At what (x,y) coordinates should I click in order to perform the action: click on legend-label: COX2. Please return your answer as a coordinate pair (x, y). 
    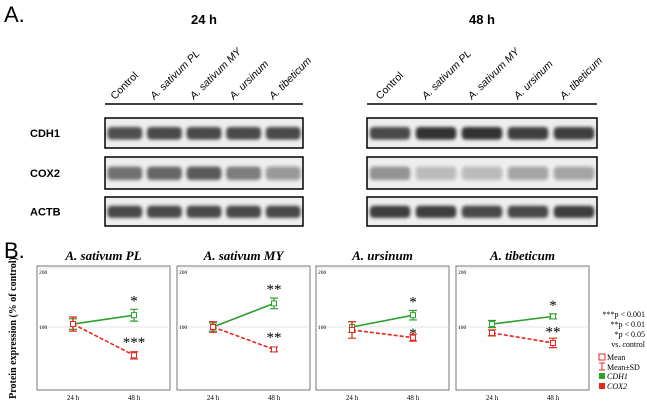
    Looking at the image, I should click on (617, 386).